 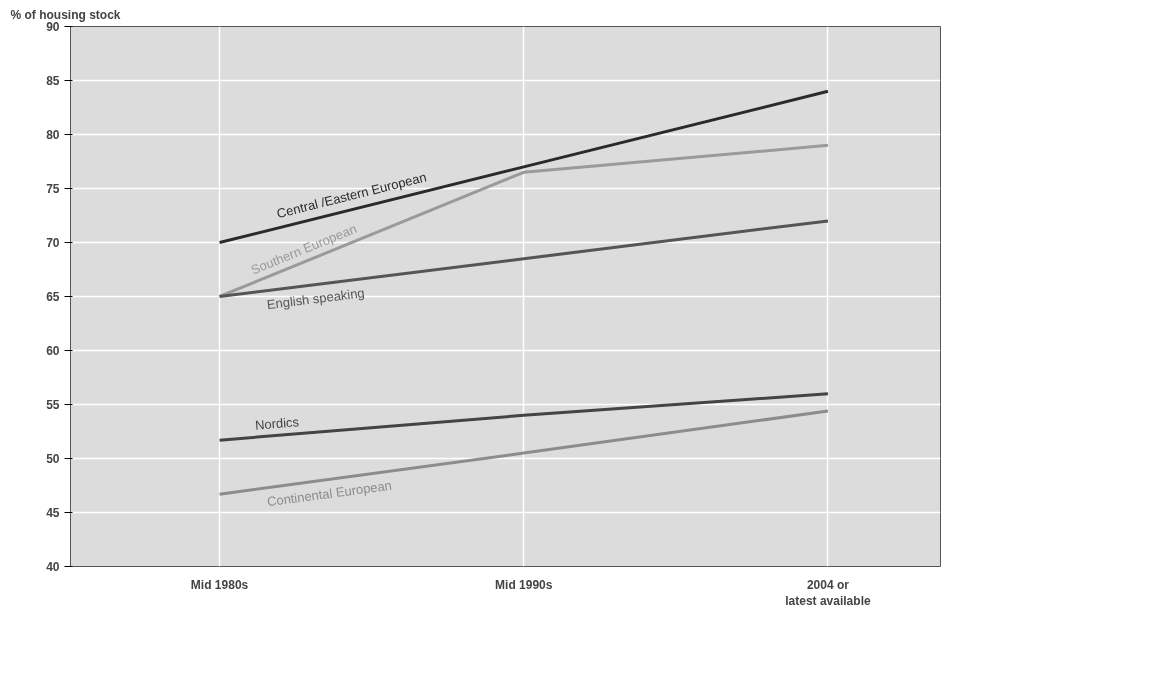 What do you see at coordinates (53, 135) in the screenshot?
I see `y-tick-label: 80` at bounding box center [53, 135].